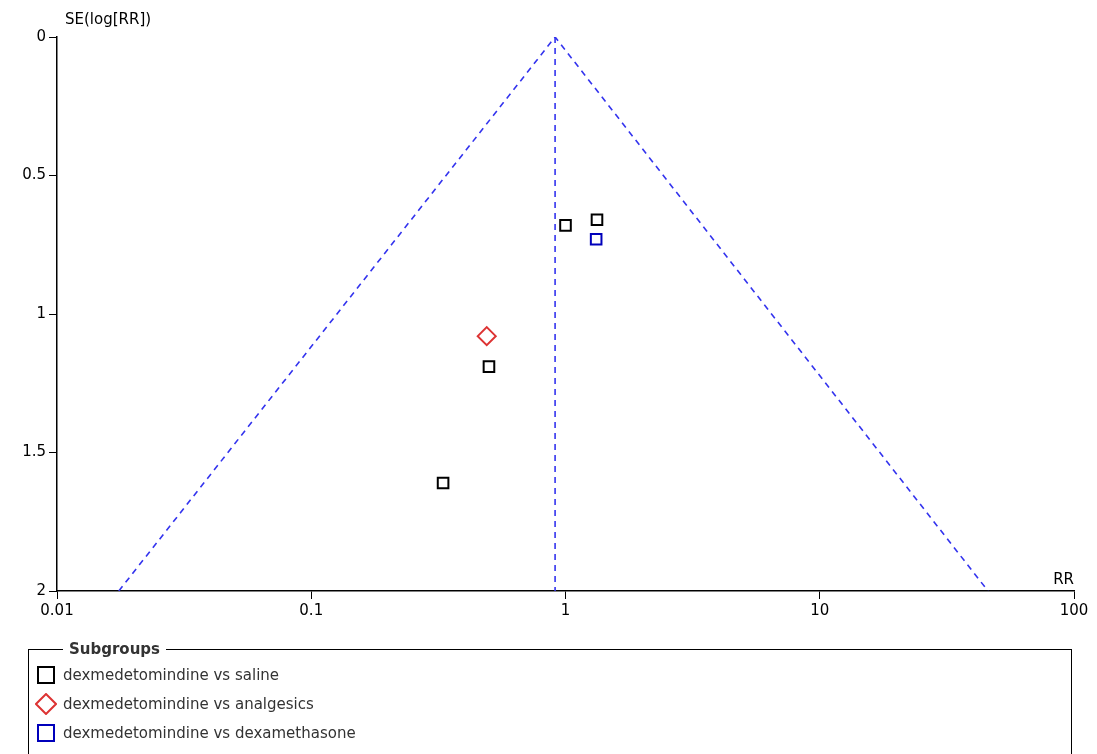  I want to click on x-tick-label: 0.1, so click(311, 609).